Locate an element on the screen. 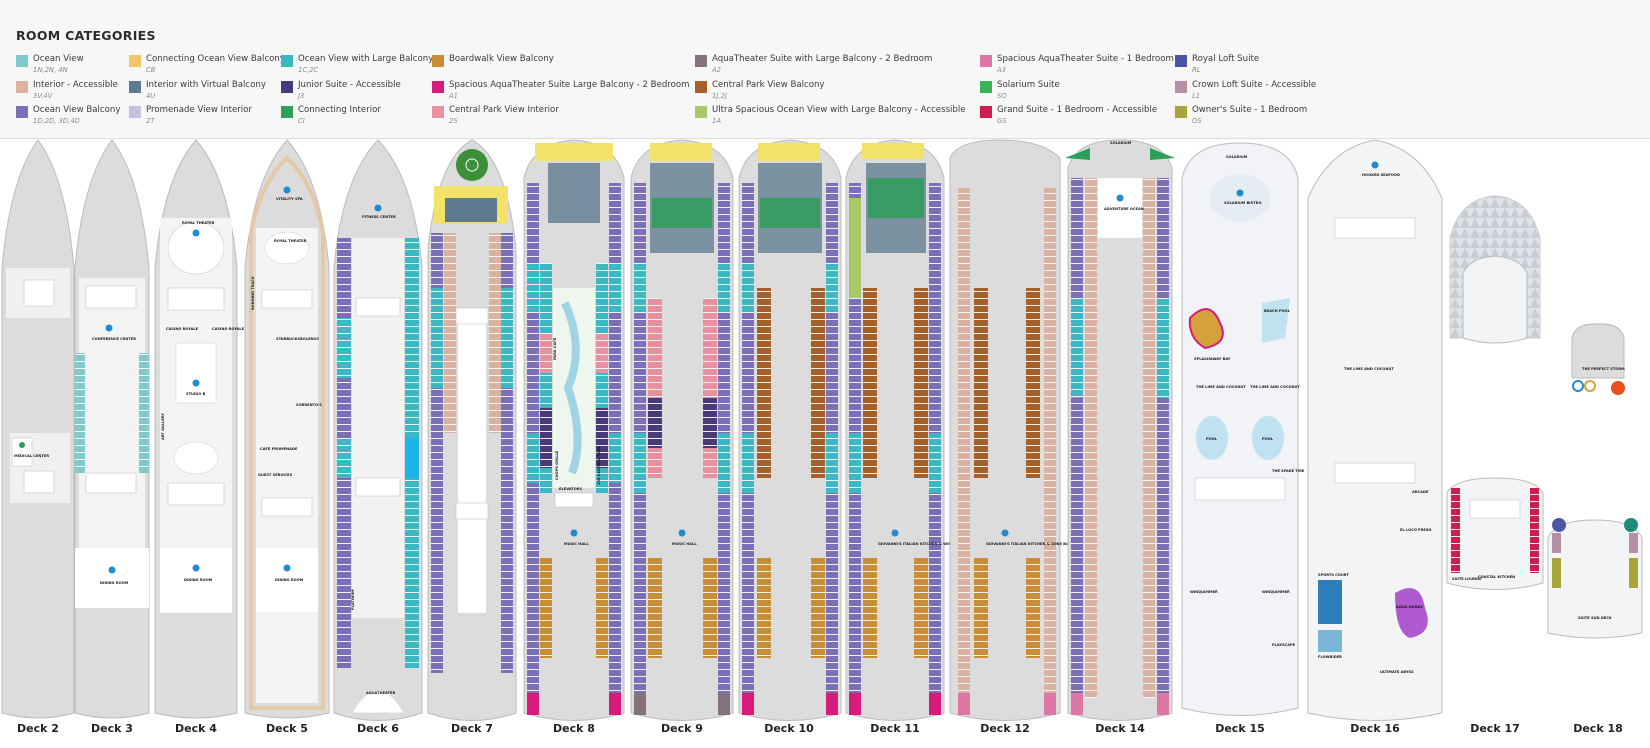  category-codes: L1 is located at coordinates (1196, 95).